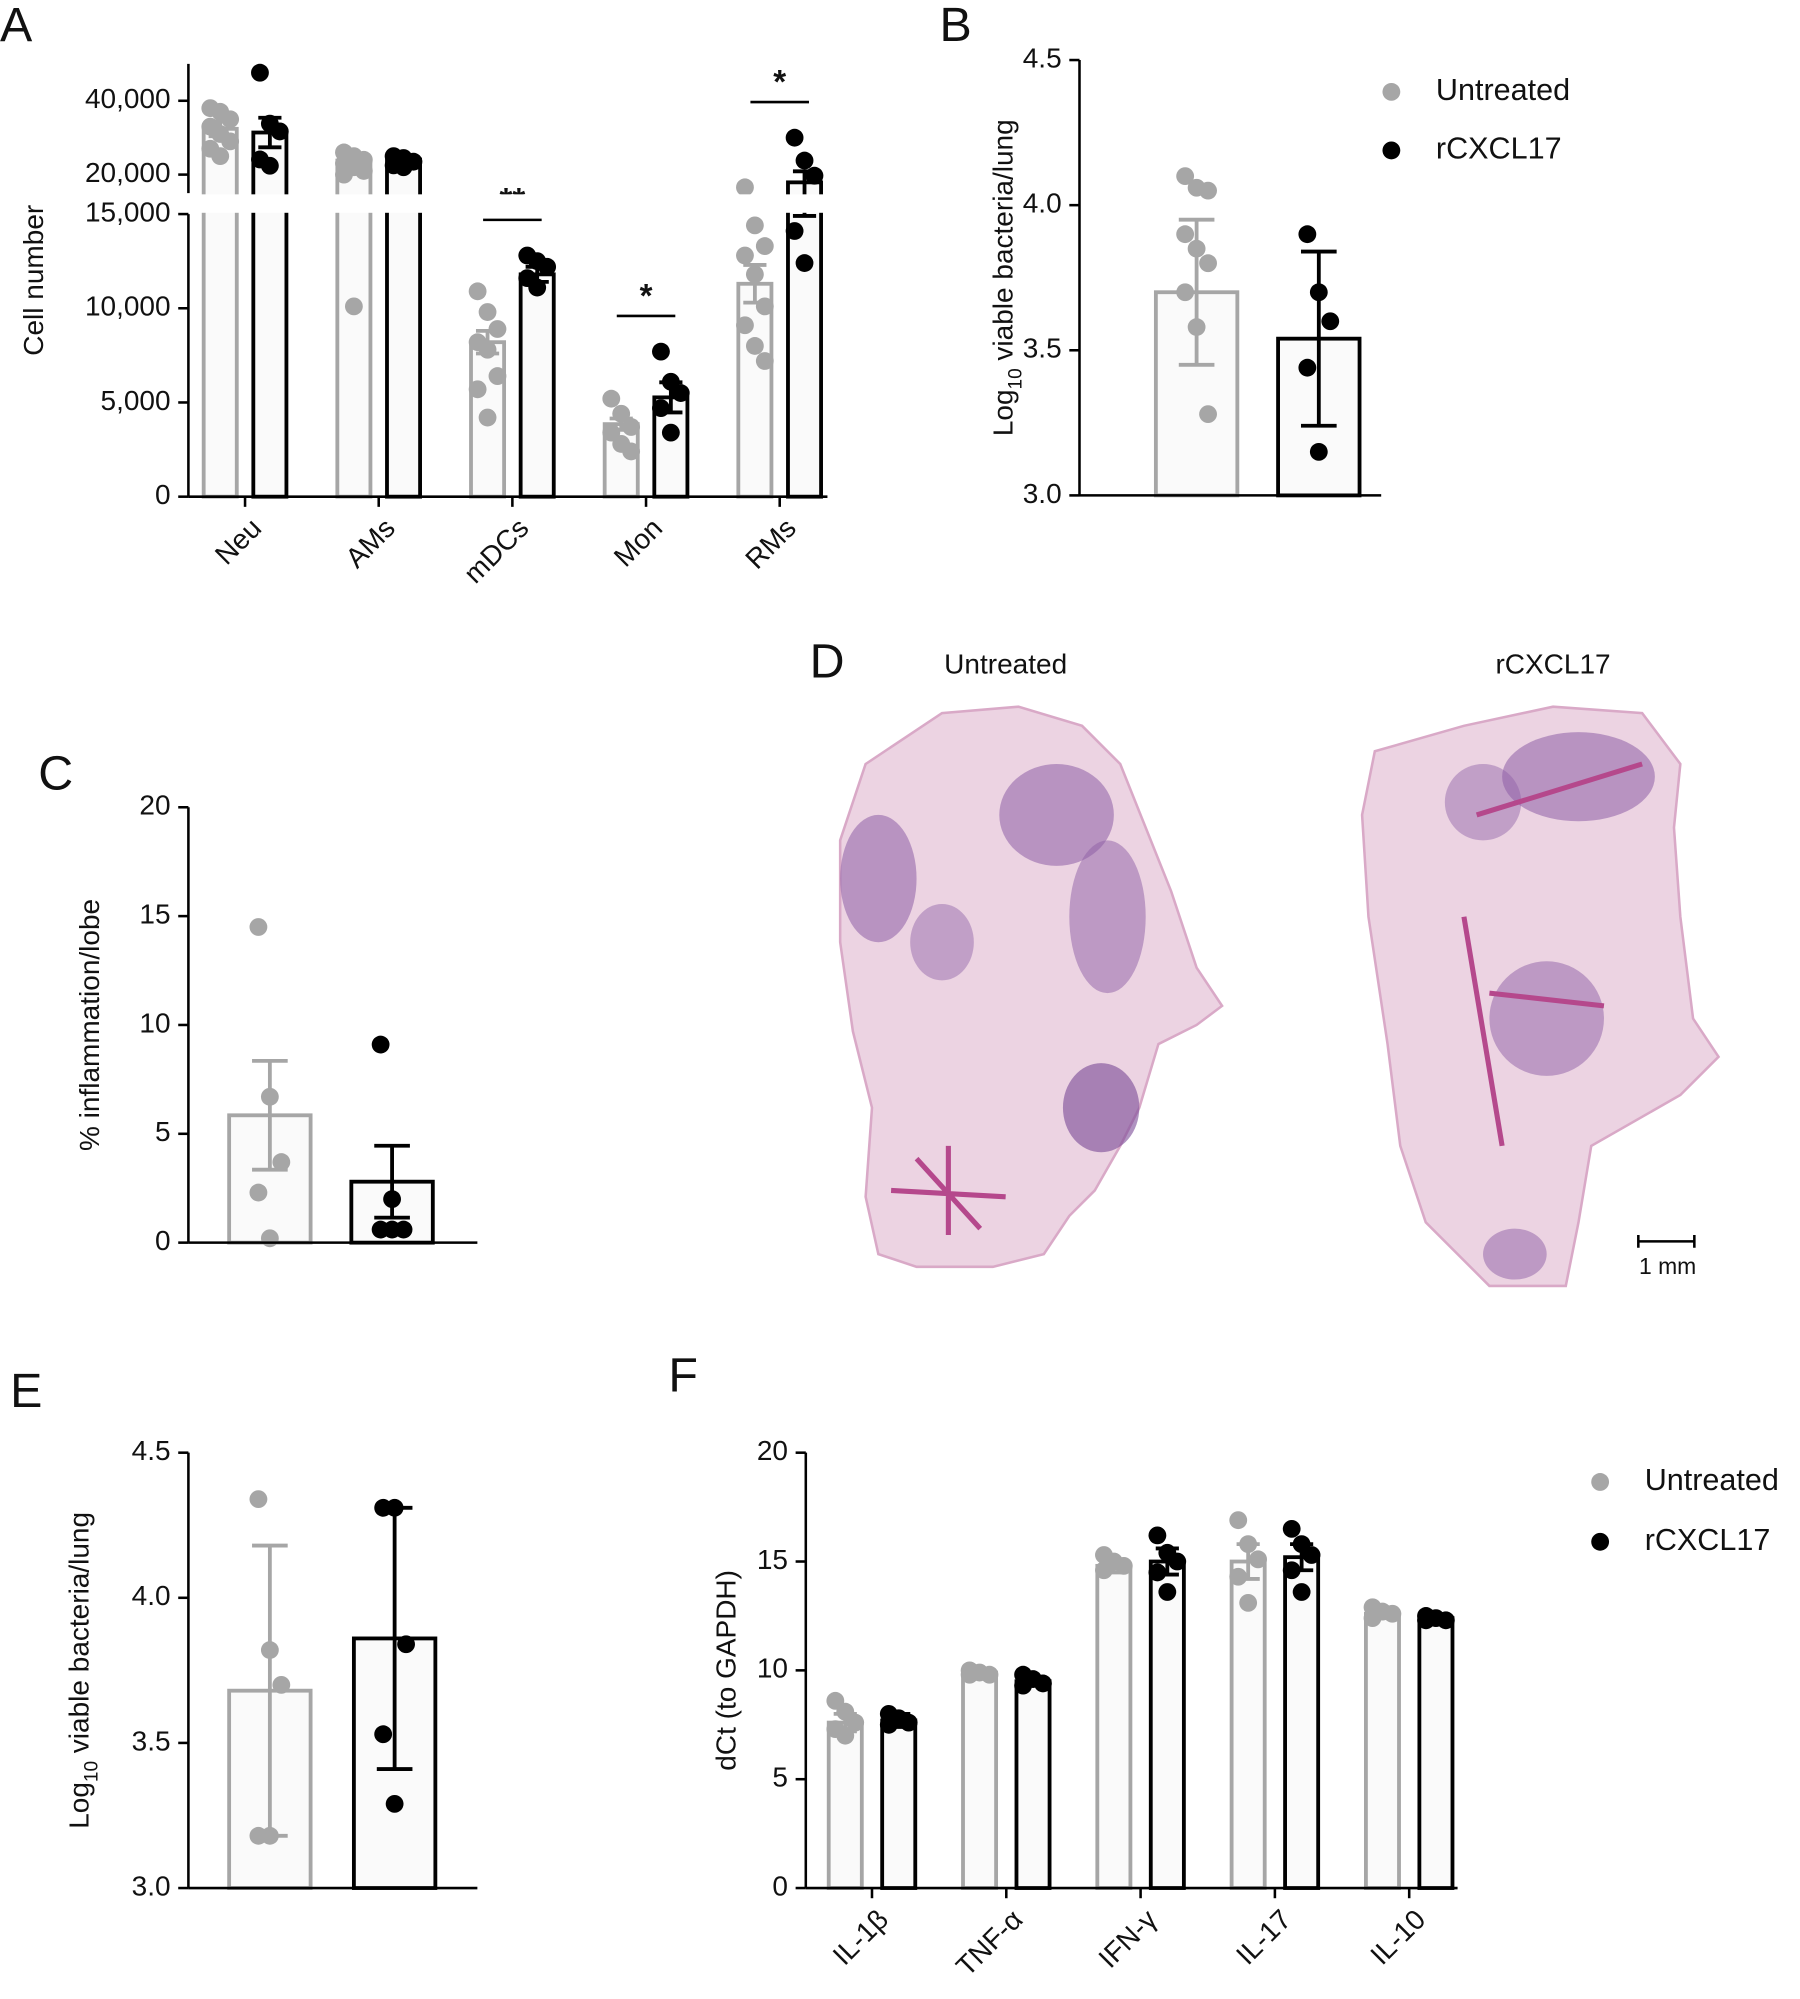 This screenshot has height=1999, width=1800. Describe the element at coordinates (948, 1190) in the screenshot. I see `airway` at that location.